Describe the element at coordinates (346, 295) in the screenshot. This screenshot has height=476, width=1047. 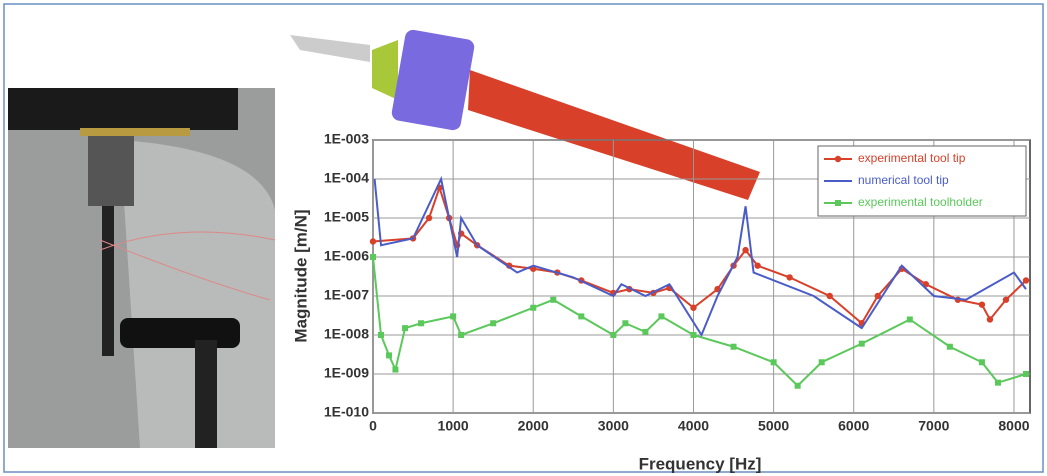
I see `y-tick-label: 1E-007` at that location.